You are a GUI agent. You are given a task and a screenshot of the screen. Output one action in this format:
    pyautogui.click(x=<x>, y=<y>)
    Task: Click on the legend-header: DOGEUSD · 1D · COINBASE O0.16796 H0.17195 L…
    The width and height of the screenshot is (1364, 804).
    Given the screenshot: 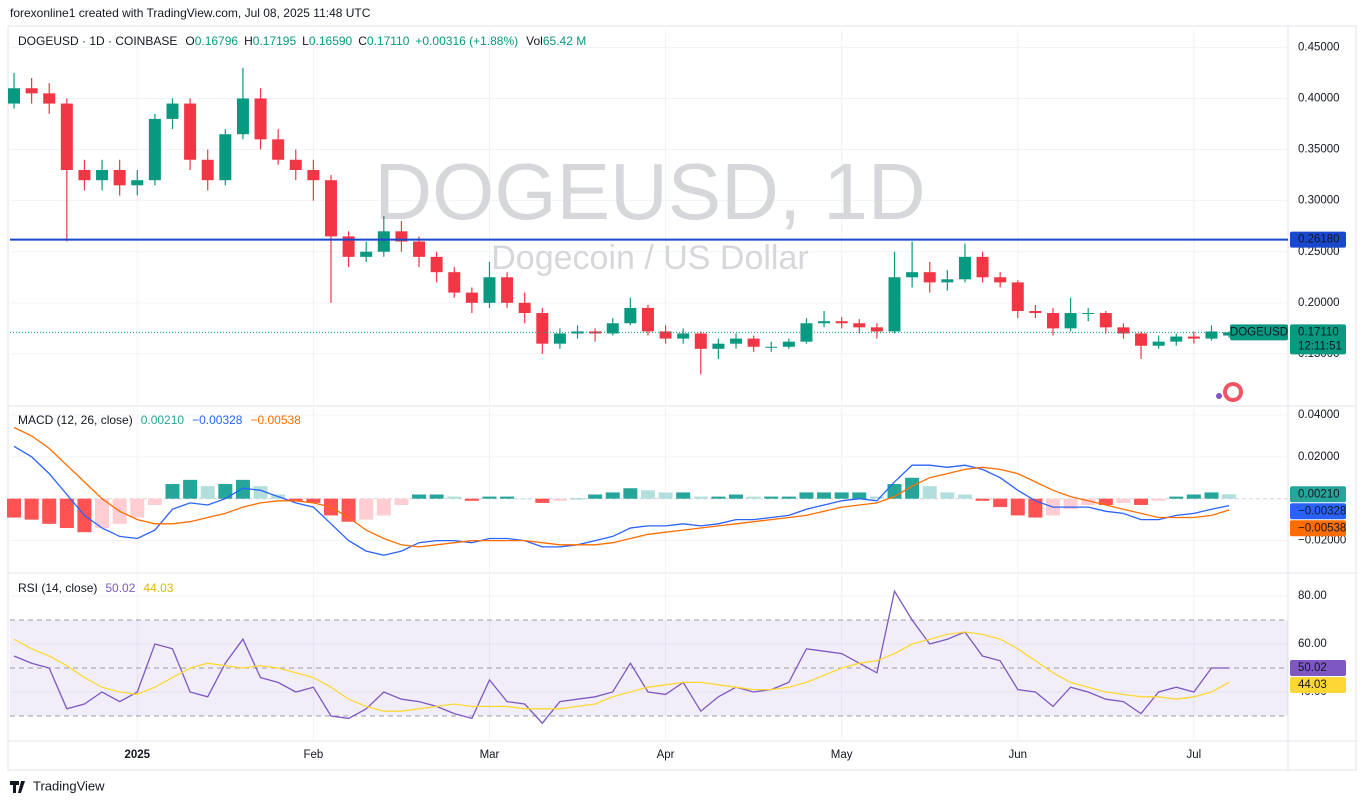 What is the action you would take?
    pyautogui.click(x=302, y=41)
    